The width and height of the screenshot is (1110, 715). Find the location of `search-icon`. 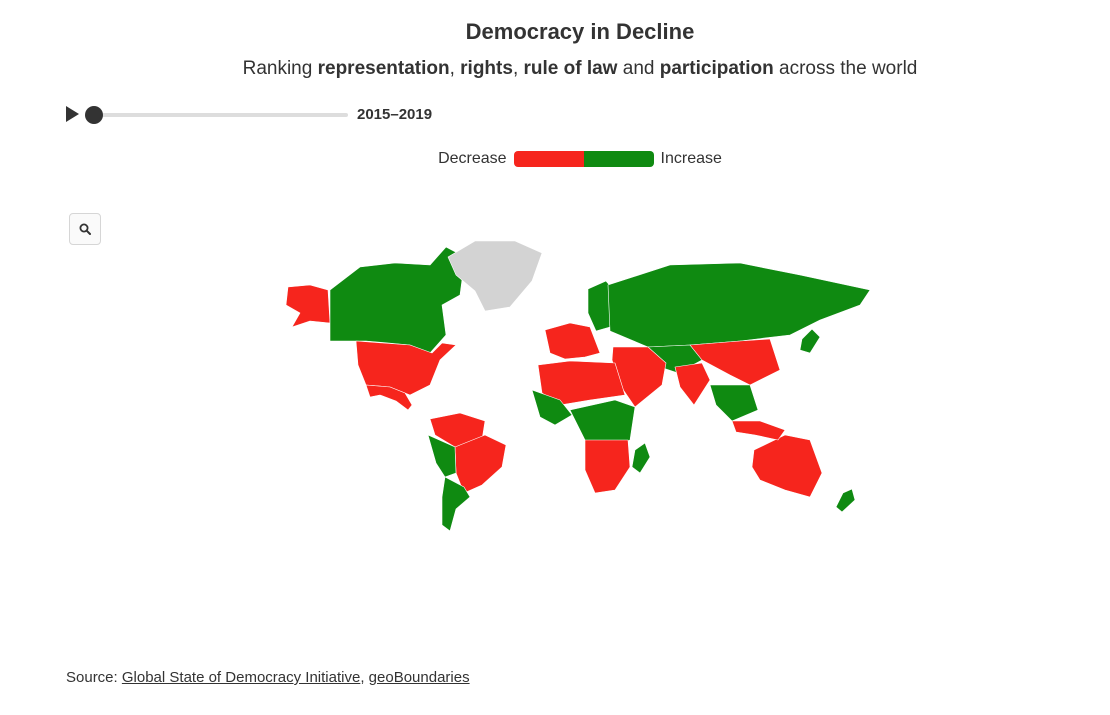

search-icon is located at coordinates (85, 229).